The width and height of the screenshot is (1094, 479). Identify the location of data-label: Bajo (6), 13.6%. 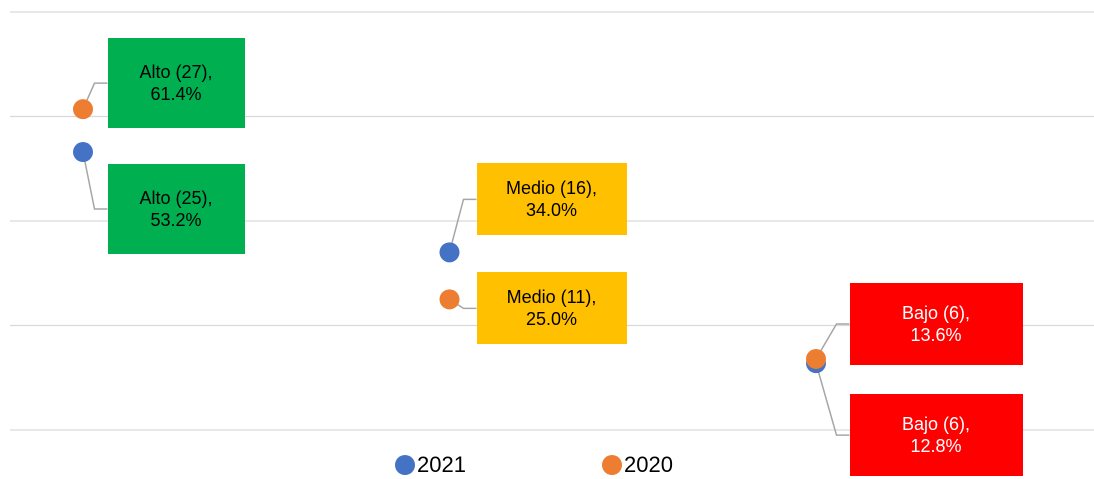
(936, 323).